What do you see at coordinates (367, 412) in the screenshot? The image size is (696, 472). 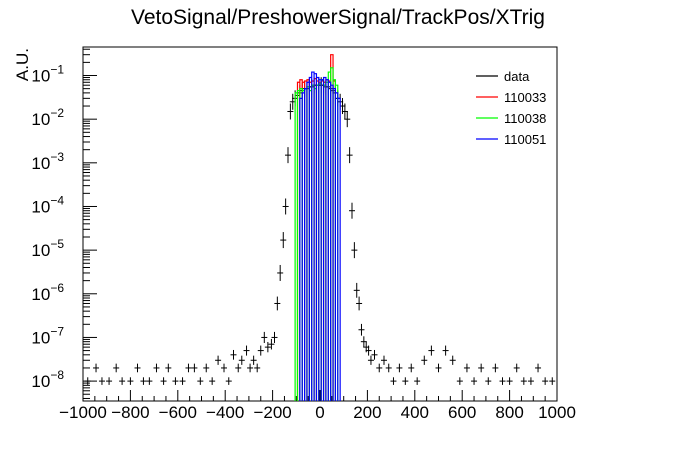 I see `x-tick-label: 200` at bounding box center [367, 412].